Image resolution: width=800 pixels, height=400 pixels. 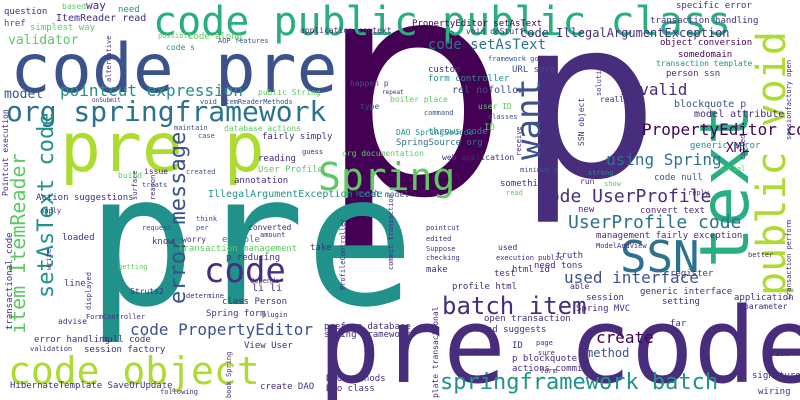 I want to click on word-code-s: code s, so click(x=180, y=47).